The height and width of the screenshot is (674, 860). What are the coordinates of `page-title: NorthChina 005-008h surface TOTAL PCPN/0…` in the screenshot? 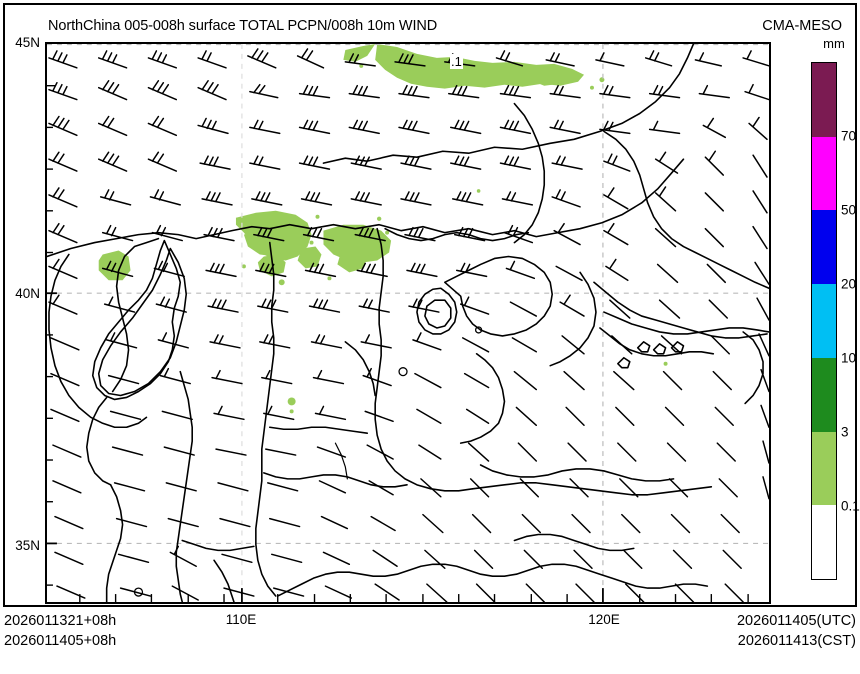 It's located at (243, 26).